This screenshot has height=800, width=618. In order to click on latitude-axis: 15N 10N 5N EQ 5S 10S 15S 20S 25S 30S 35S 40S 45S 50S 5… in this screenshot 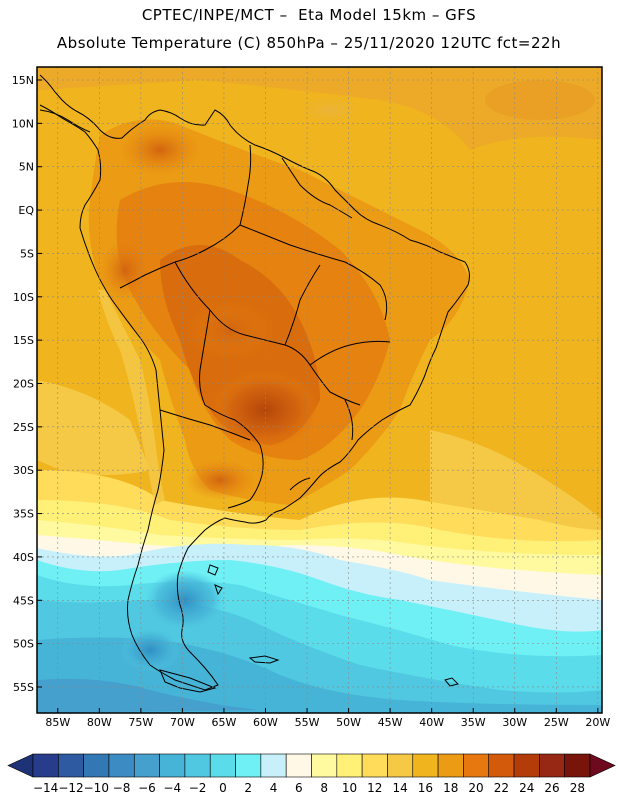, I will do `click(27, 384)`.